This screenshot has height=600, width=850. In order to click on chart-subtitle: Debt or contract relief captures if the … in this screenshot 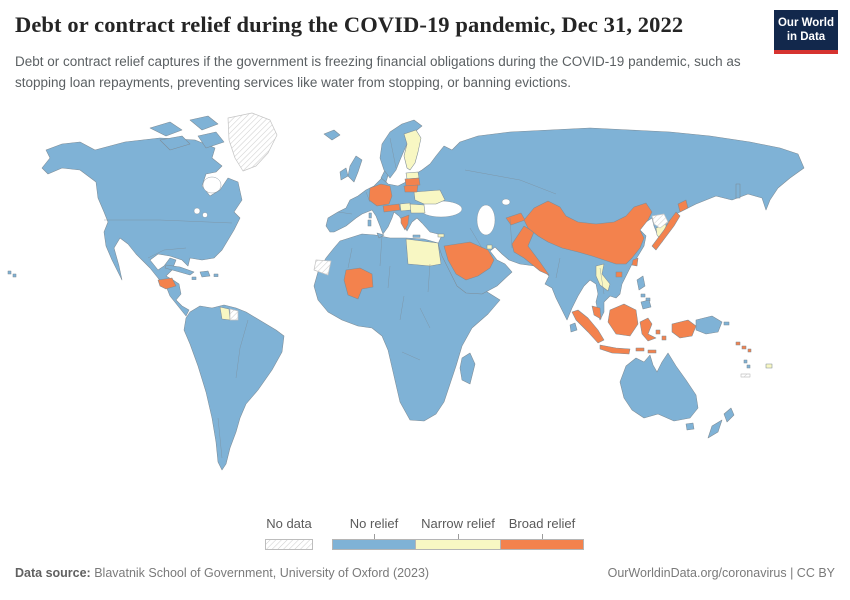, I will do `click(378, 72)`.